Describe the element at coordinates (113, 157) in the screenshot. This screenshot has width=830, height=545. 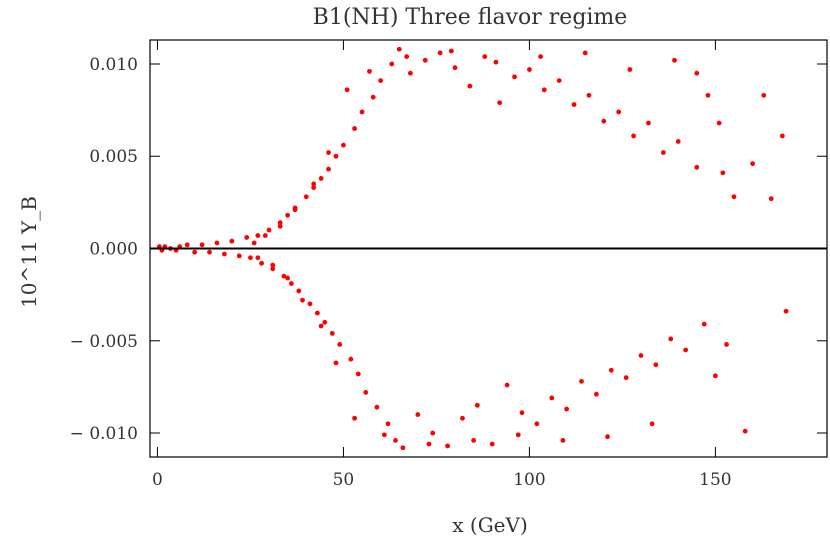
I see `y-tick-label: 0.005` at that location.